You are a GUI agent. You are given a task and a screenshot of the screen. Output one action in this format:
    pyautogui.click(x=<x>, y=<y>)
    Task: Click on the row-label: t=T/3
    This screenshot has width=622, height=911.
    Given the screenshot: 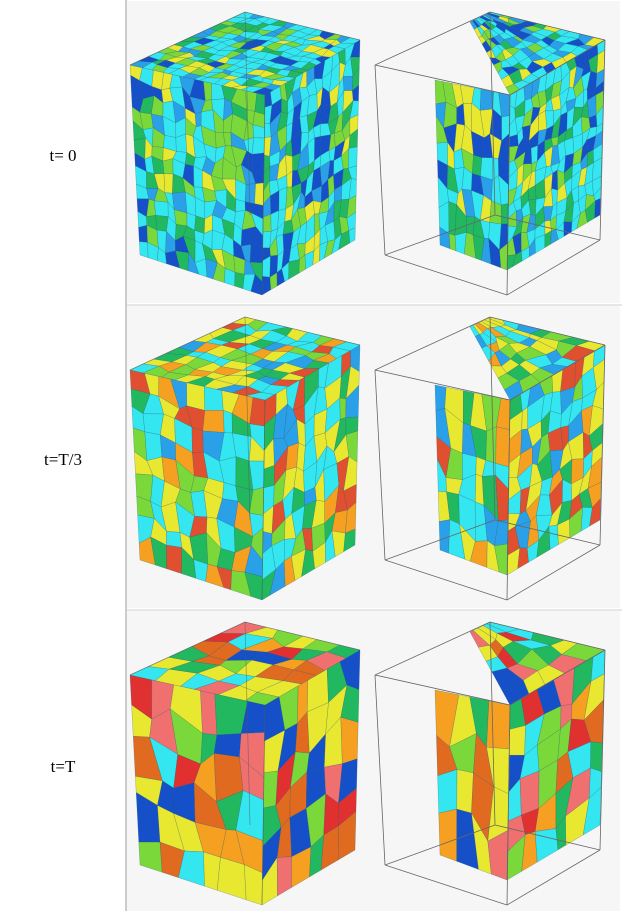 What is the action you would take?
    pyautogui.click(x=63, y=459)
    